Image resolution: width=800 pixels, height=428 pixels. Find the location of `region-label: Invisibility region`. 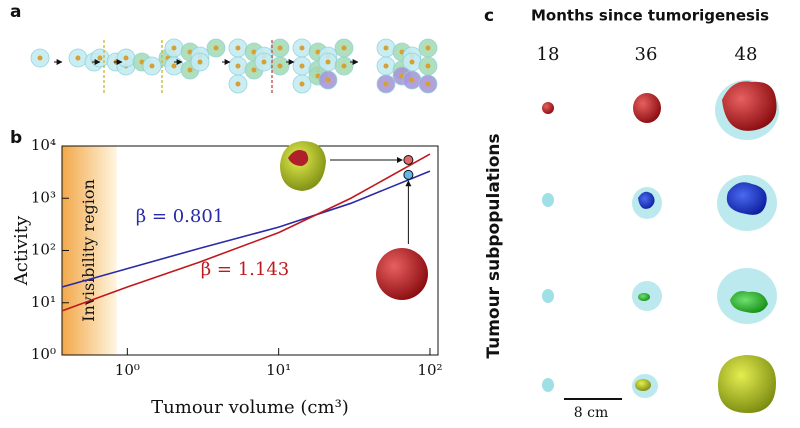

region-label: Invisibility region is located at coordinates (88, 250).